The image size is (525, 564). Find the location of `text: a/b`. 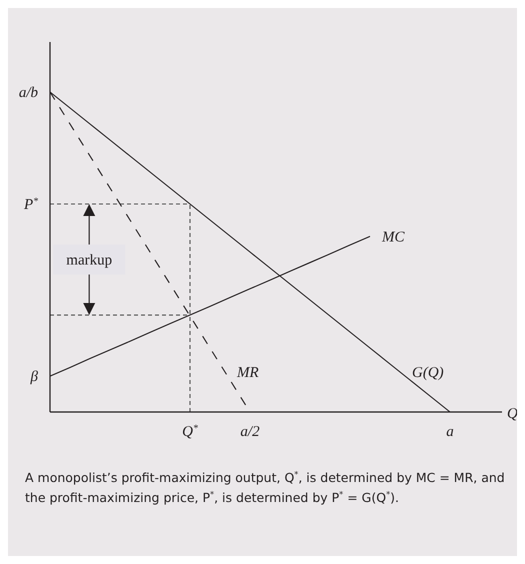

text: a/b is located at coordinates (28, 93).